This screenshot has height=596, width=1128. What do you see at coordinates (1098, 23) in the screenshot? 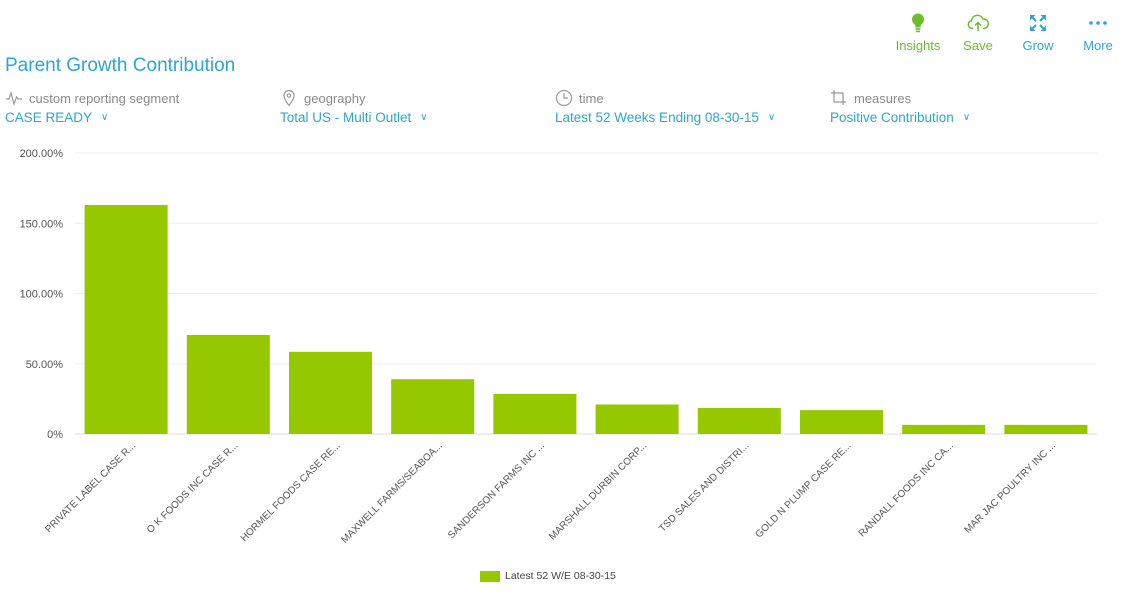
I see `more-dots-icon` at bounding box center [1098, 23].